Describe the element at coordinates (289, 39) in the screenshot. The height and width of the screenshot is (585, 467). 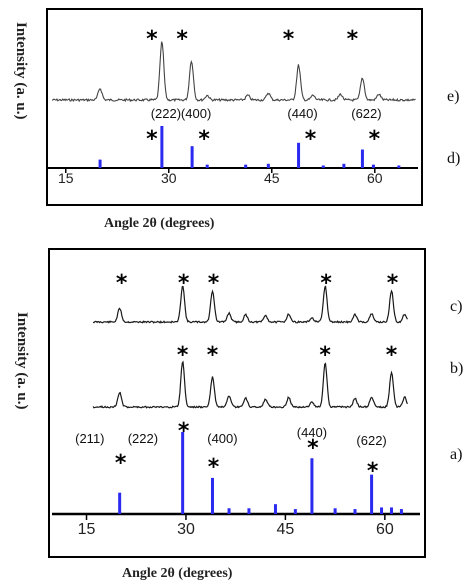
I see `top-spectrum-marker-2: *` at that location.